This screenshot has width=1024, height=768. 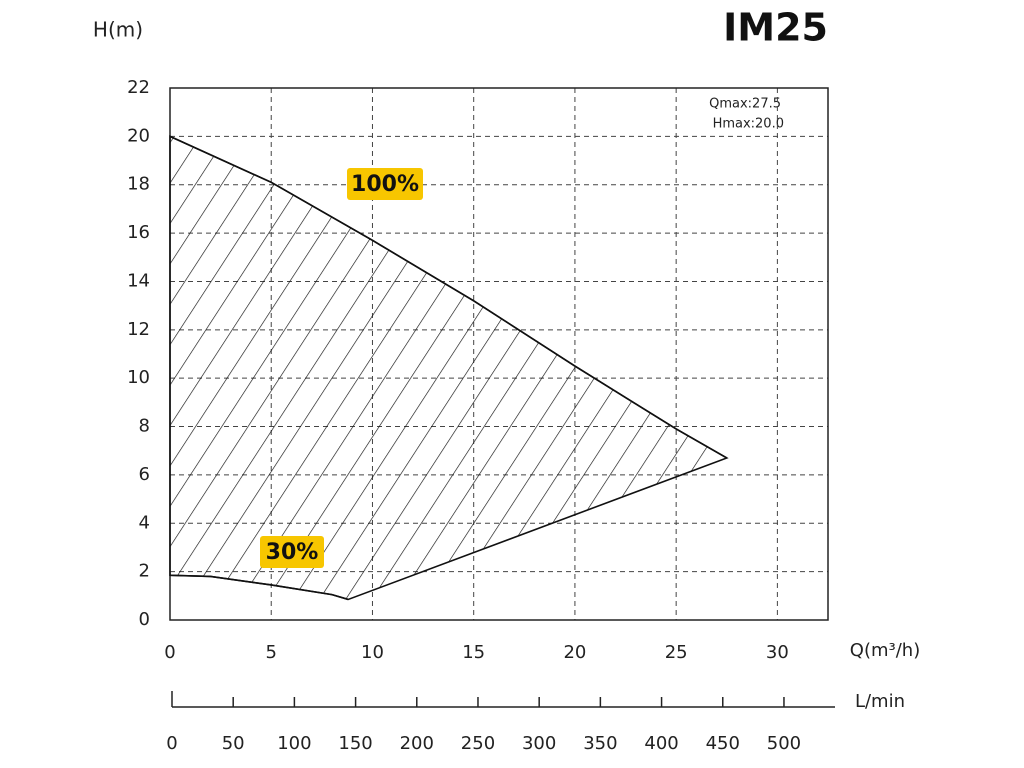 What do you see at coordinates (745, 104) in the screenshot?
I see `annotation: Qmax:27.5` at bounding box center [745, 104].